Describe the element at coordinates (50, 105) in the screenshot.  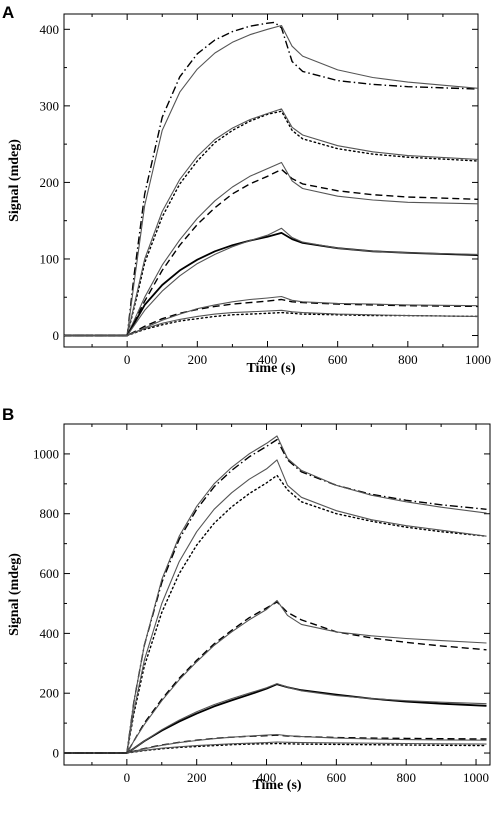
I see `y-tick-label: 300` at that location.